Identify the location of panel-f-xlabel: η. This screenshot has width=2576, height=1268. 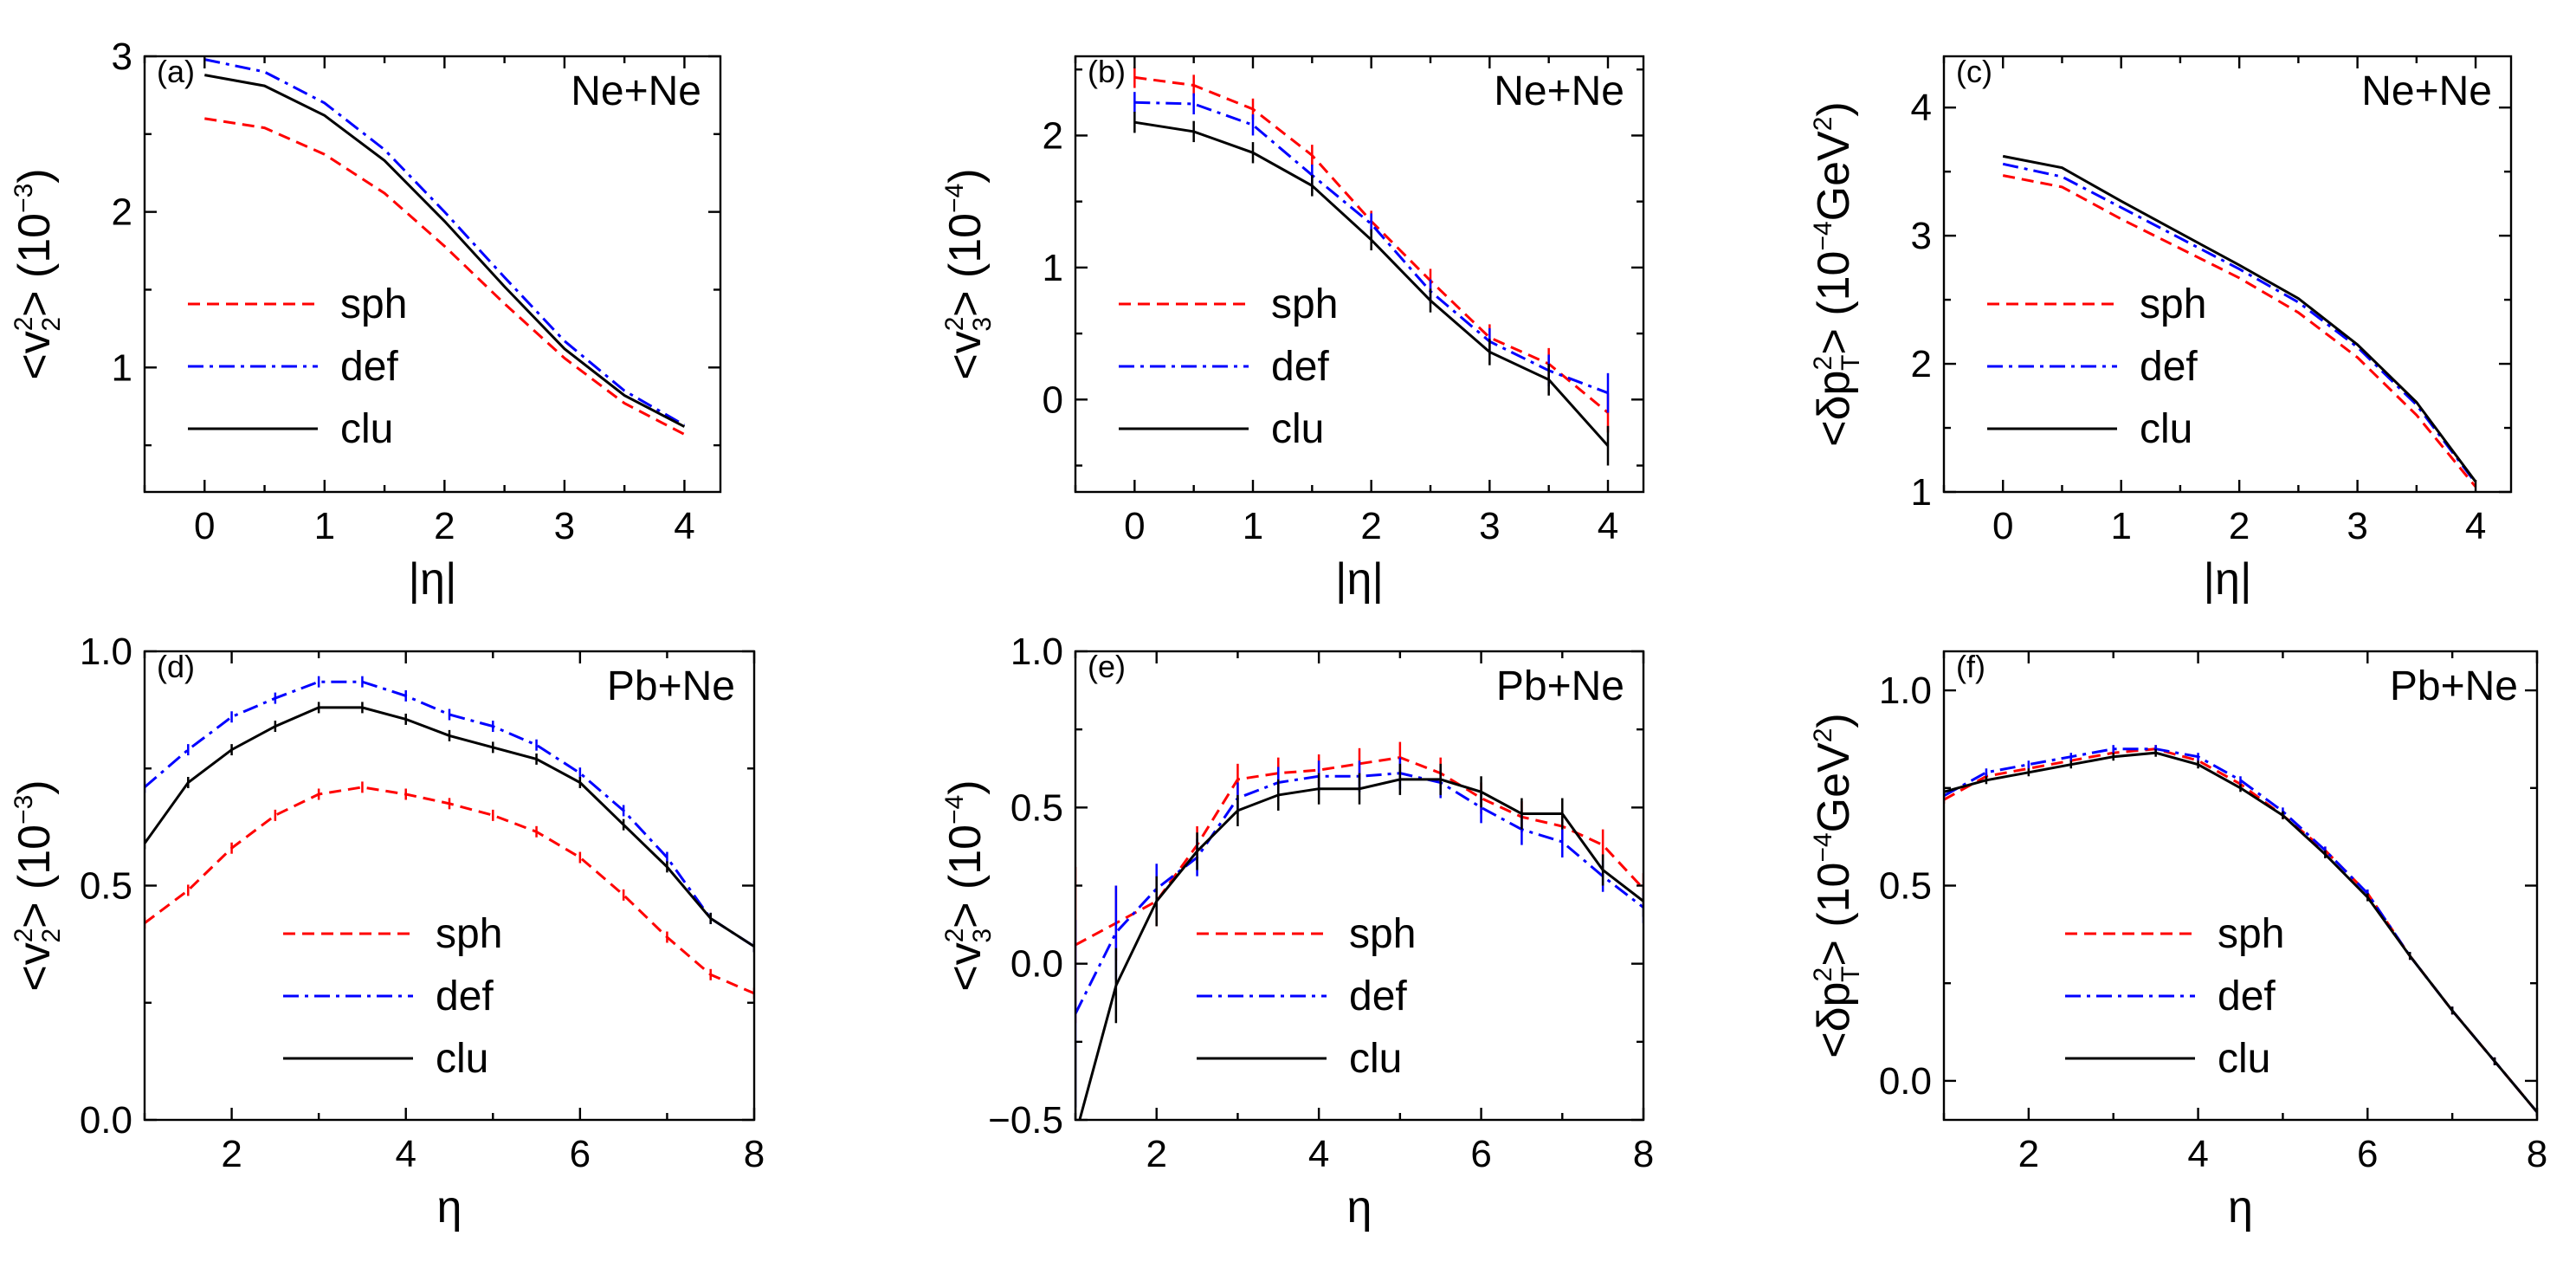
(2240, 1207).